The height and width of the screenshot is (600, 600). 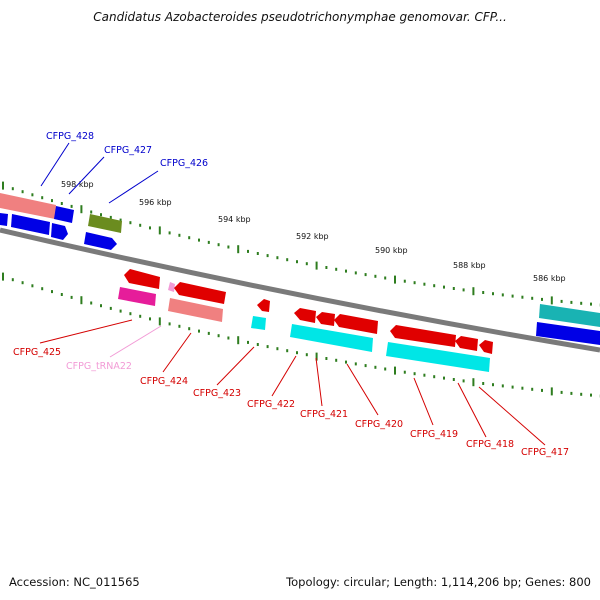 I want to click on gene-cfpg-427c, so click(x=59, y=231).